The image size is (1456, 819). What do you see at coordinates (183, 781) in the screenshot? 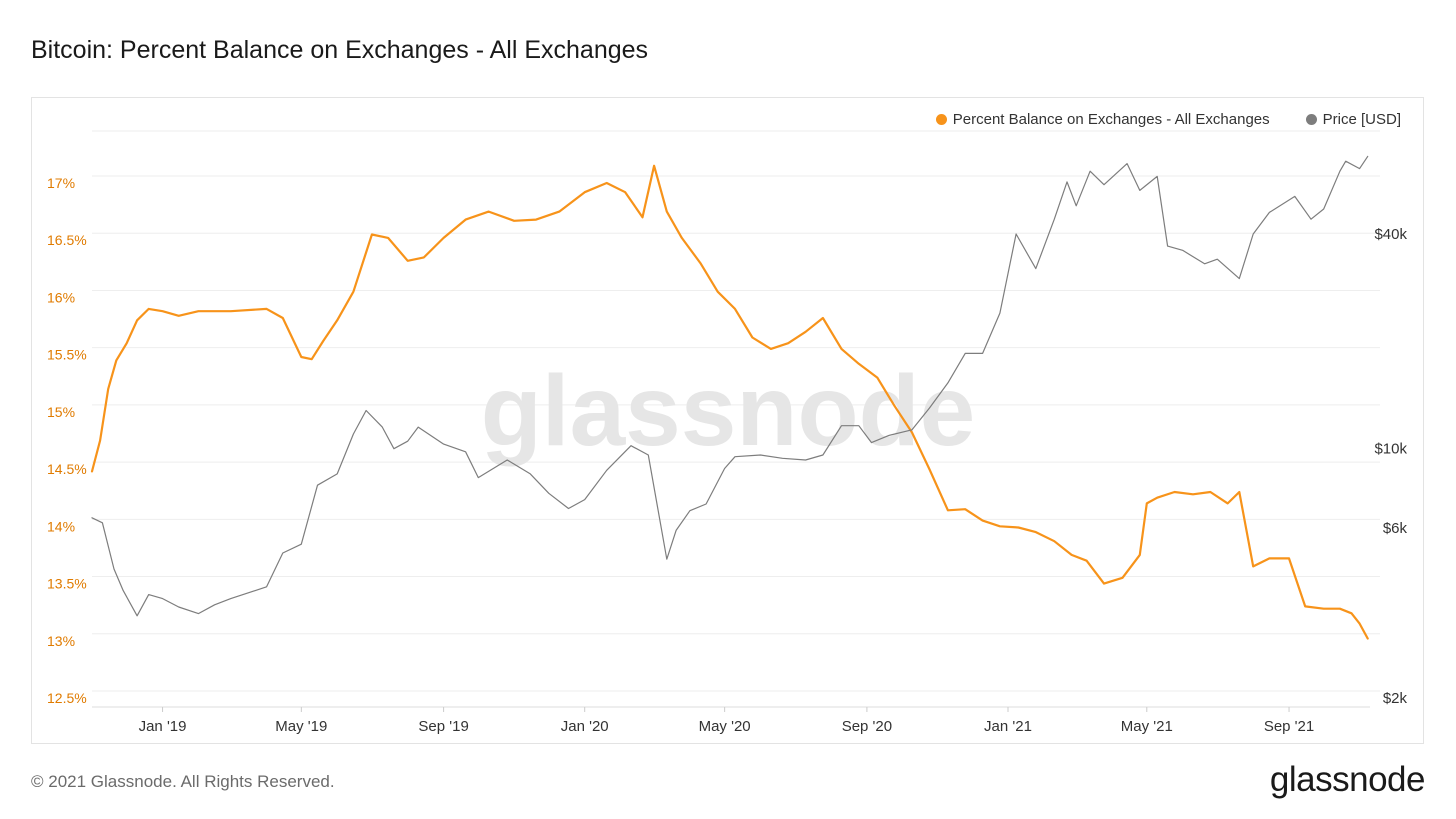
I see `footer-copyright: © 2021 Glassnode. All Rights Reserved.` at bounding box center [183, 781].